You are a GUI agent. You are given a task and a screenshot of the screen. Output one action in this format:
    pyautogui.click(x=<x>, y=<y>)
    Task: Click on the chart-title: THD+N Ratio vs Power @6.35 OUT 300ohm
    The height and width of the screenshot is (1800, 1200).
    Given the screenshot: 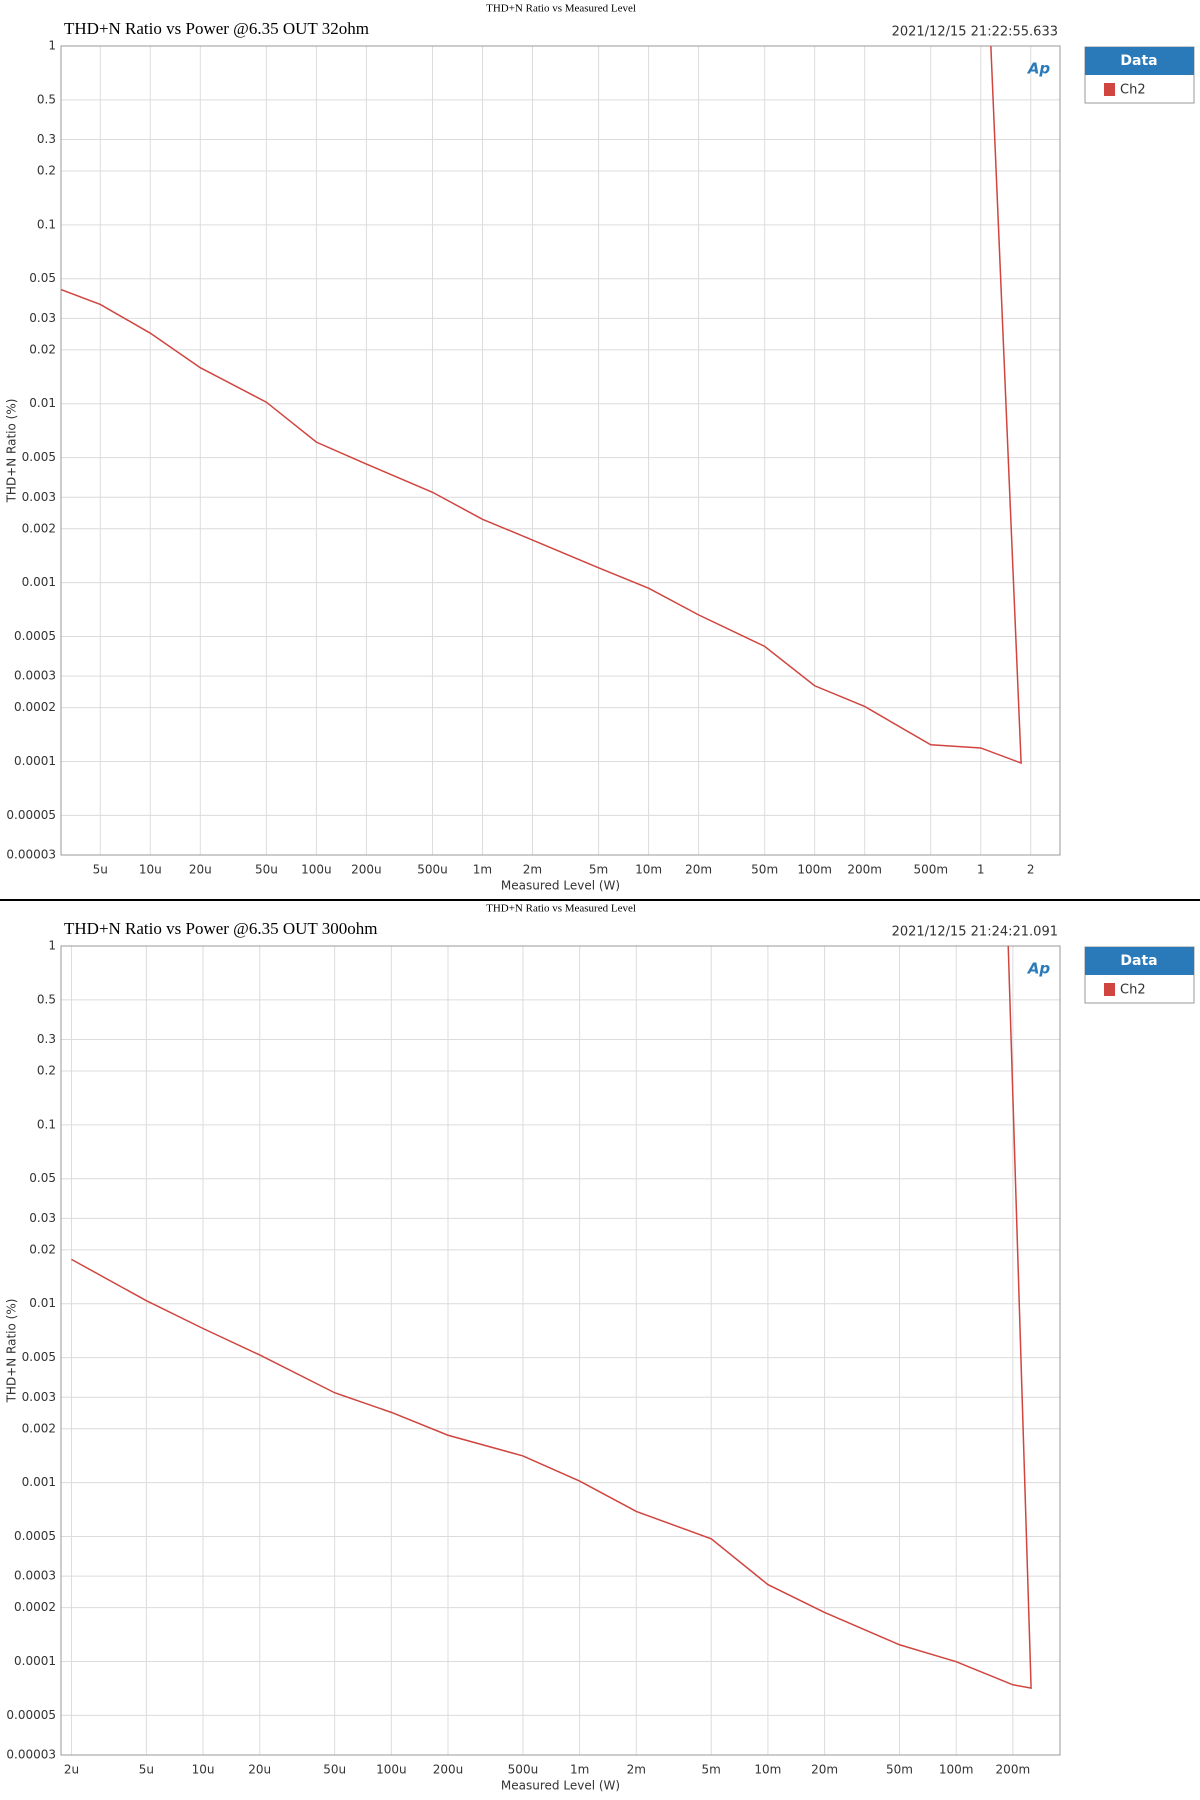 What is the action you would take?
    pyautogui.click(x=220, y=928)
    